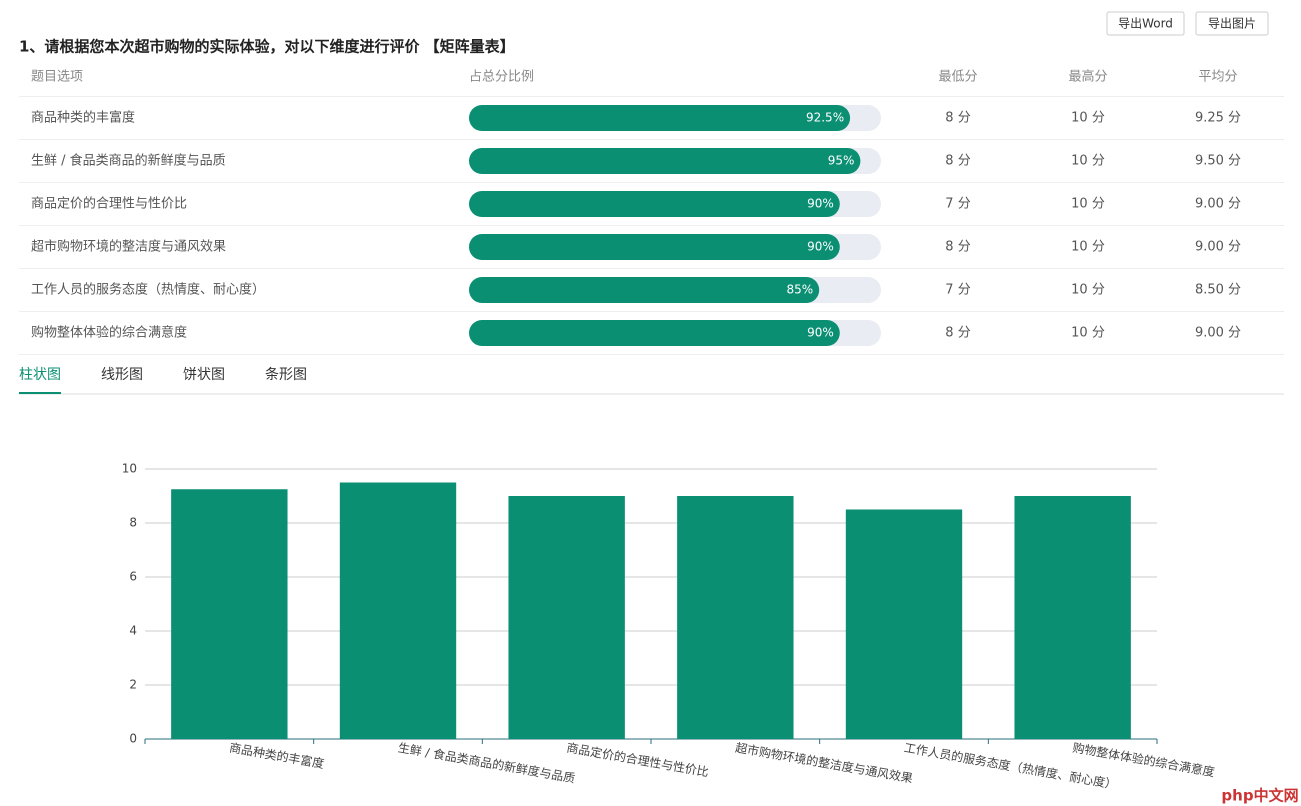 The height and width of the screenshot is (806, 1301). I want to click on watermark: php中文网, so click(1259, 796).